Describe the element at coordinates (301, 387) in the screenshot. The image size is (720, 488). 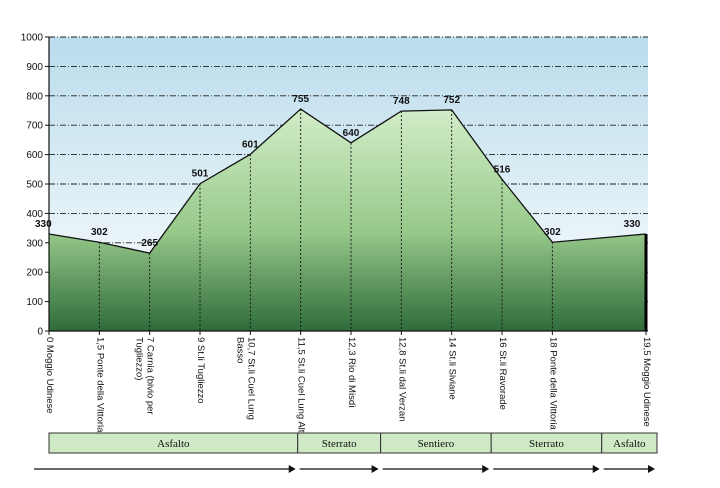
I see `x-tick-label: 11,5 St.li Cuel Lung Alto` at that location.